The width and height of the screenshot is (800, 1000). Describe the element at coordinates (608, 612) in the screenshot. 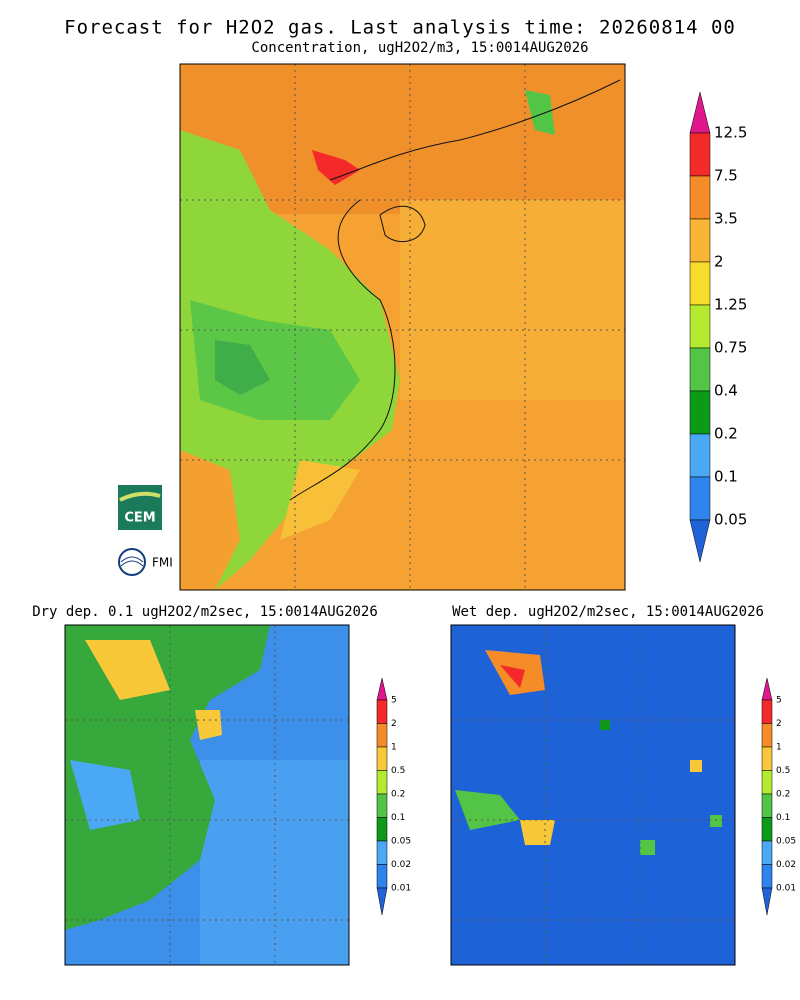

I see `panel-title: Wet dep. ugH2O2/m2sec, 15:0014AUG2026` at that location.